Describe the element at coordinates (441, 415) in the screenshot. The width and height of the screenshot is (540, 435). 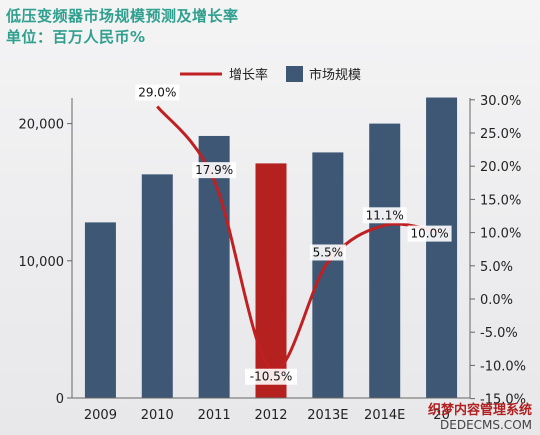
I see `category-label: 20` at that location.